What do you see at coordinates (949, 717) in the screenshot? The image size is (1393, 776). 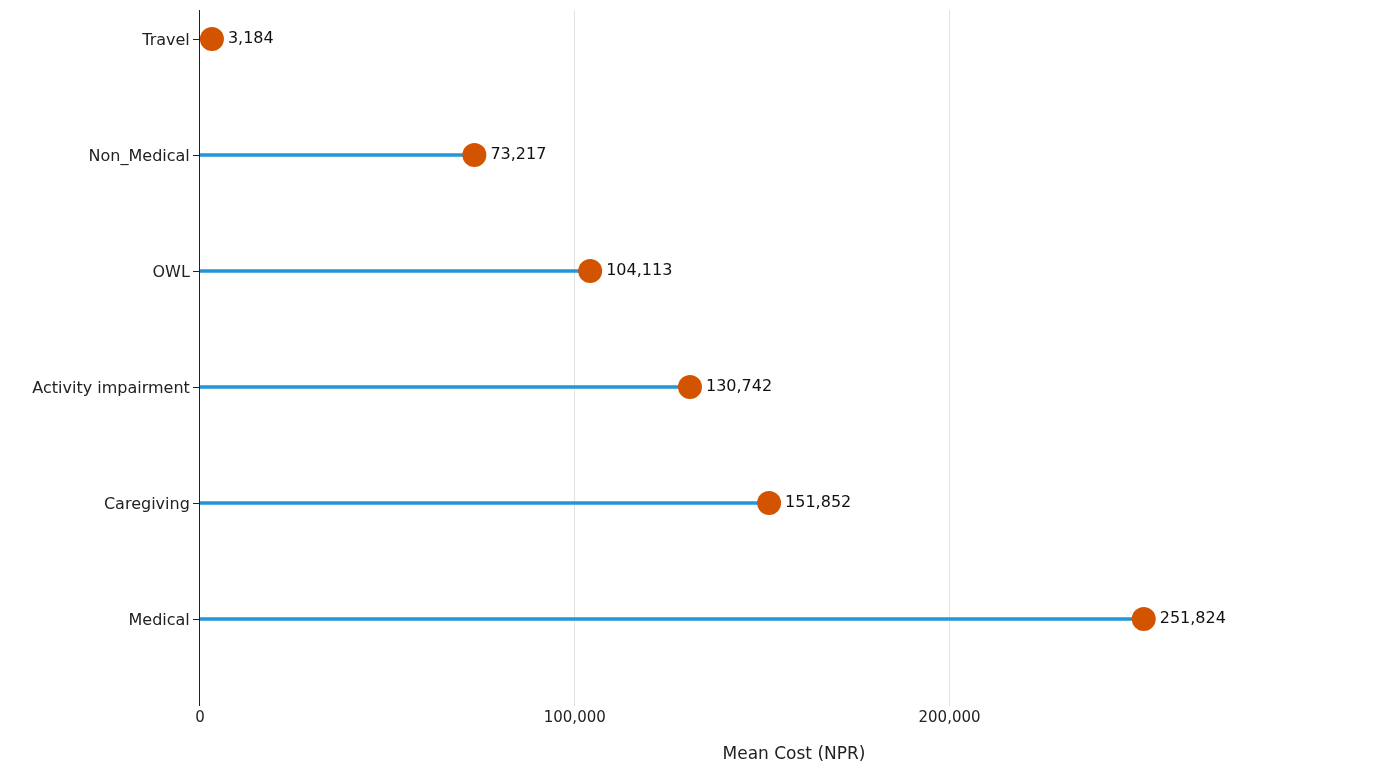 I see `x-tick-label: 200,000` at bounding box center [949, 717].